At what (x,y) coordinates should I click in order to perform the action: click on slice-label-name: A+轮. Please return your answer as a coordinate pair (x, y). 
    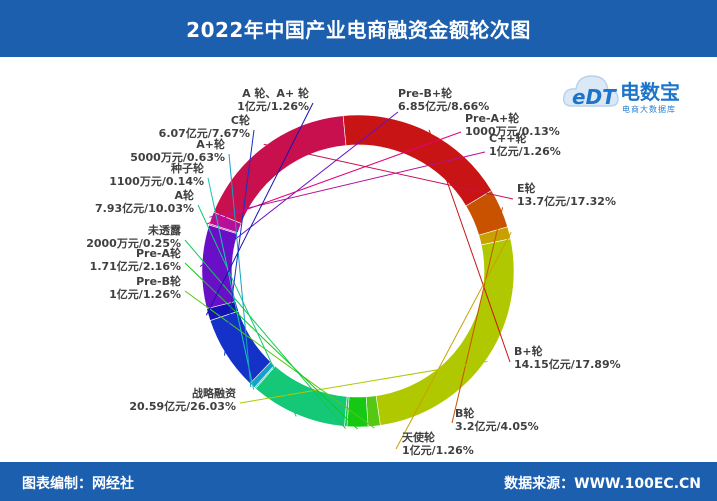
    Looking at the image, I should click on (210, 144).